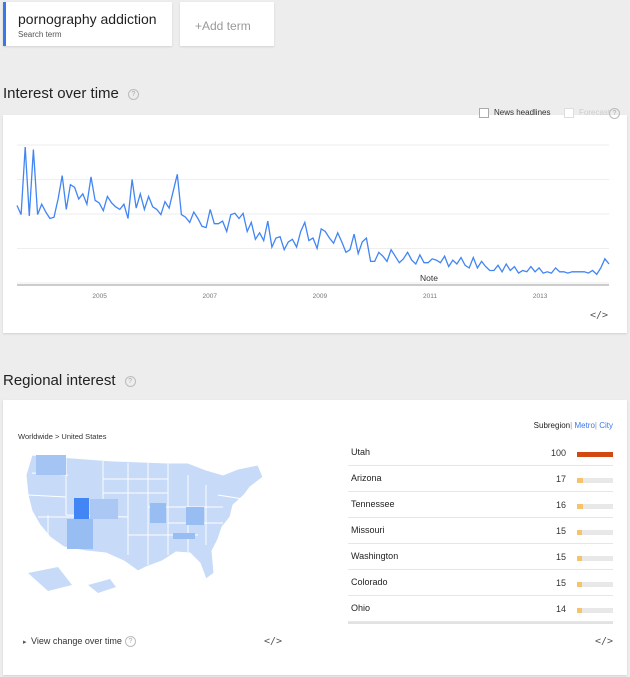  I want to click on region-row: Washington 15, so click(480, 557).